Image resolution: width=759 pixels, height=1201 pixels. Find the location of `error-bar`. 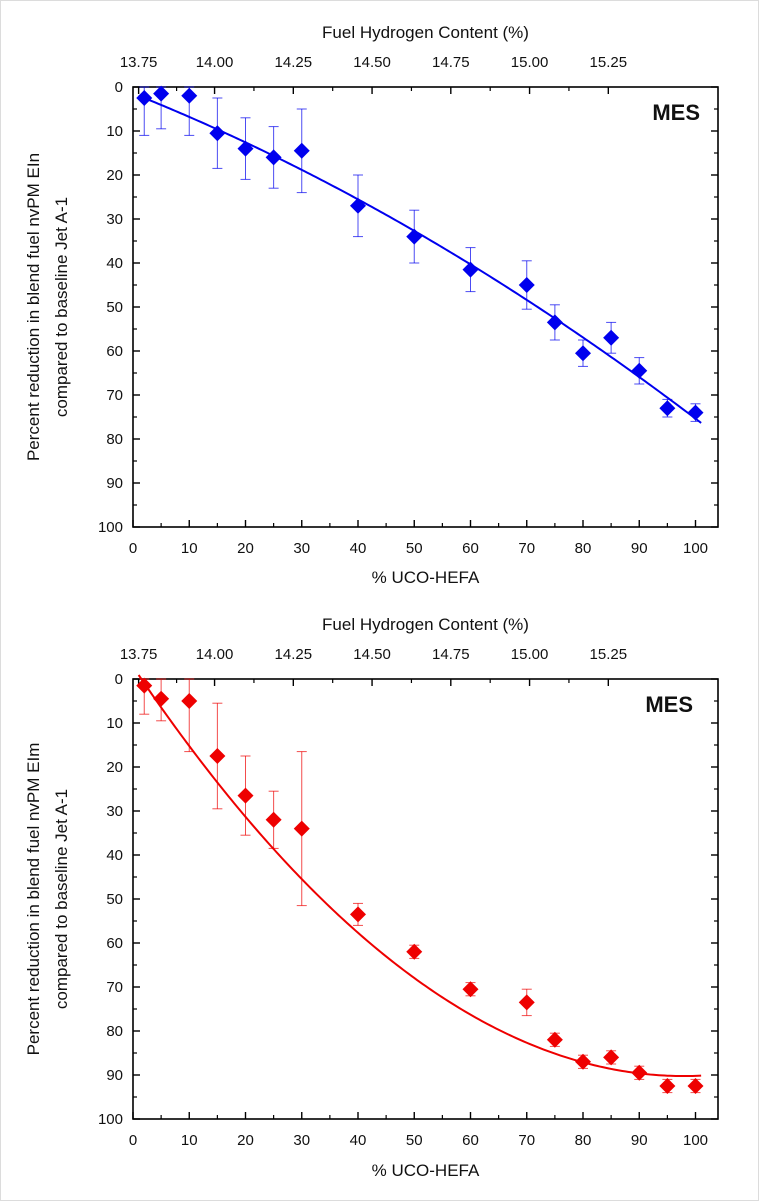

error-bar is located at coordinates (189, 715).